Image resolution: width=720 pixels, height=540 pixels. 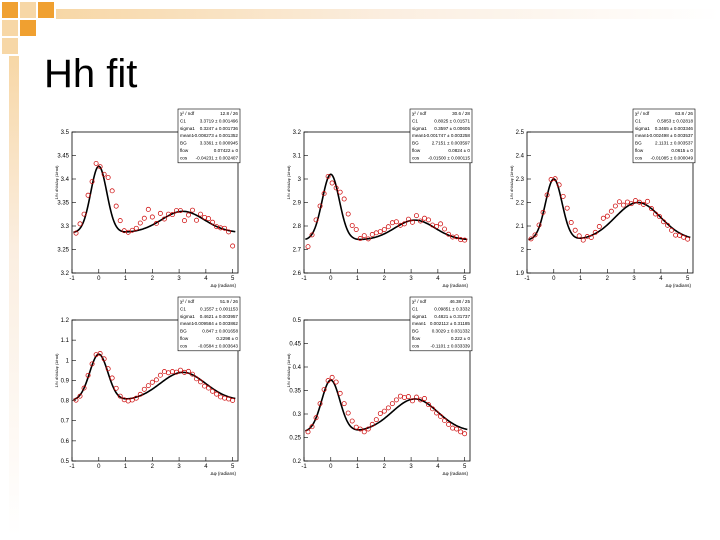 What do you see at coordinates (297, 368) in the screenshot?
I see `chart-5-ytick-label: 0.4` at bounding box center [297, 368].